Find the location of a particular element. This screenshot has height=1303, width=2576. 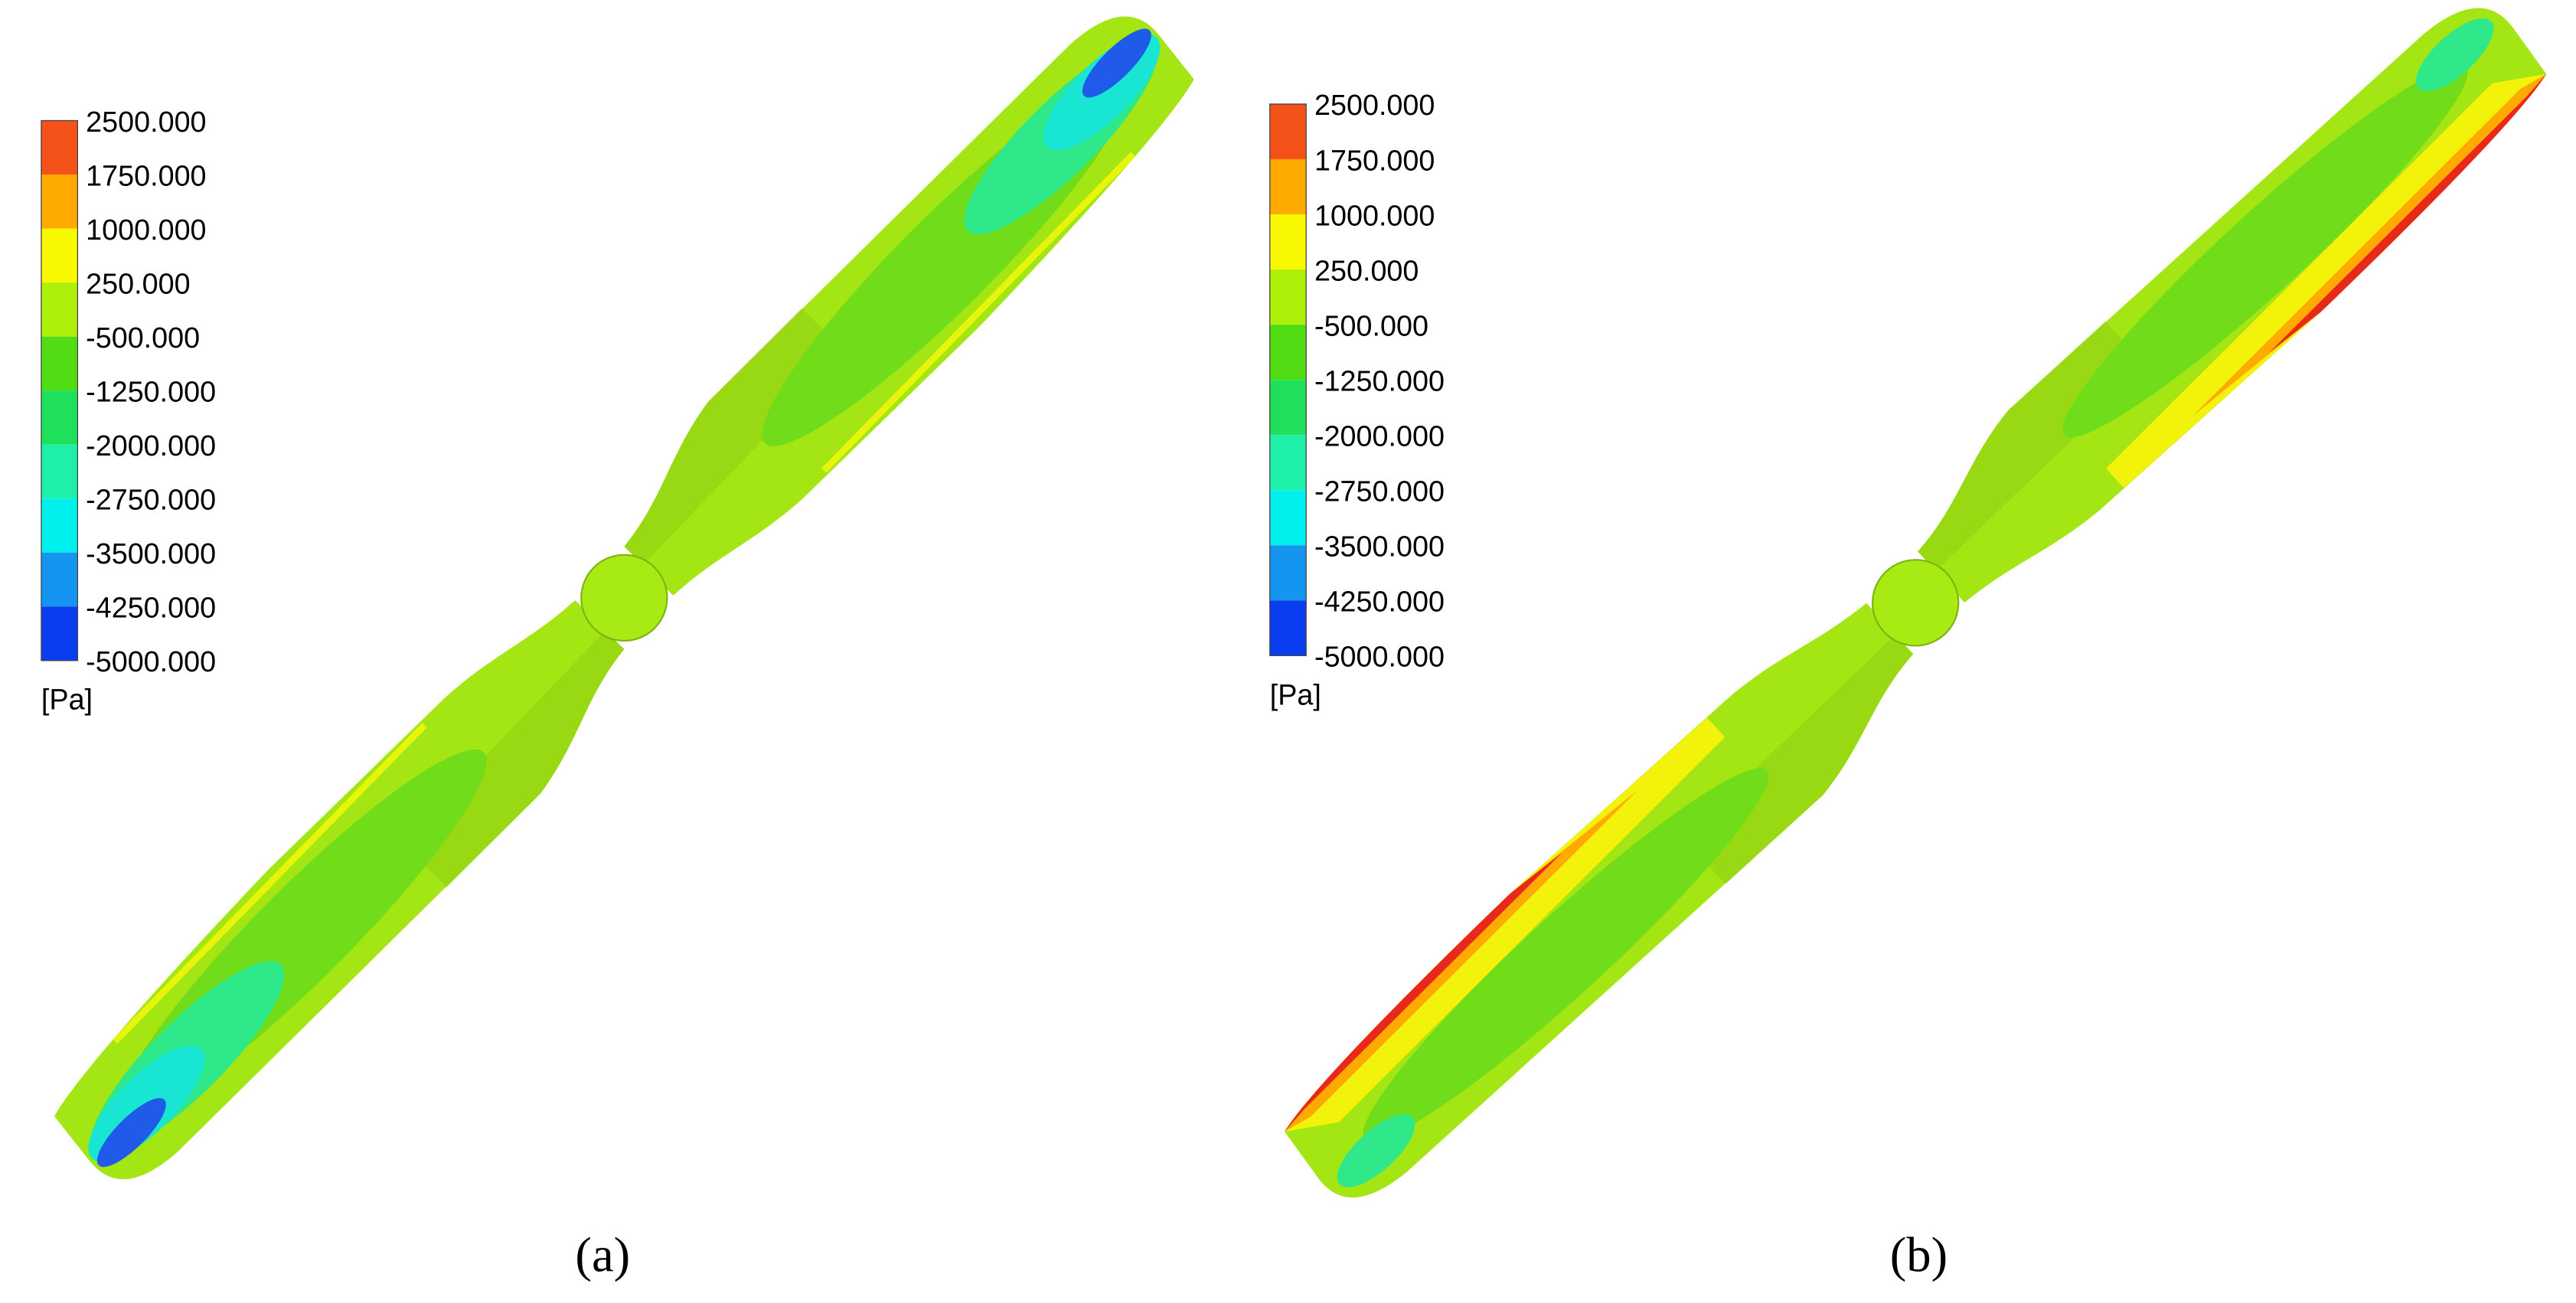

panel-label: (a) is located at coordinates (602, 1254).